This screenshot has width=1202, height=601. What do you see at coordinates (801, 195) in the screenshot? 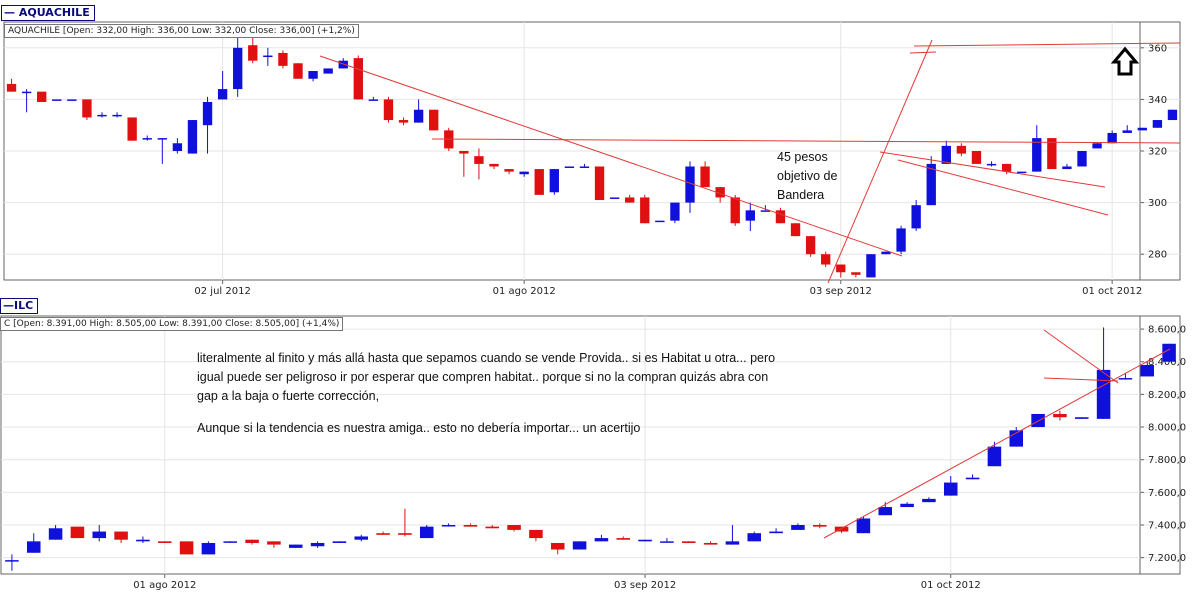
I see `annotation-line: Bandera` at bounding box center [801, 195].